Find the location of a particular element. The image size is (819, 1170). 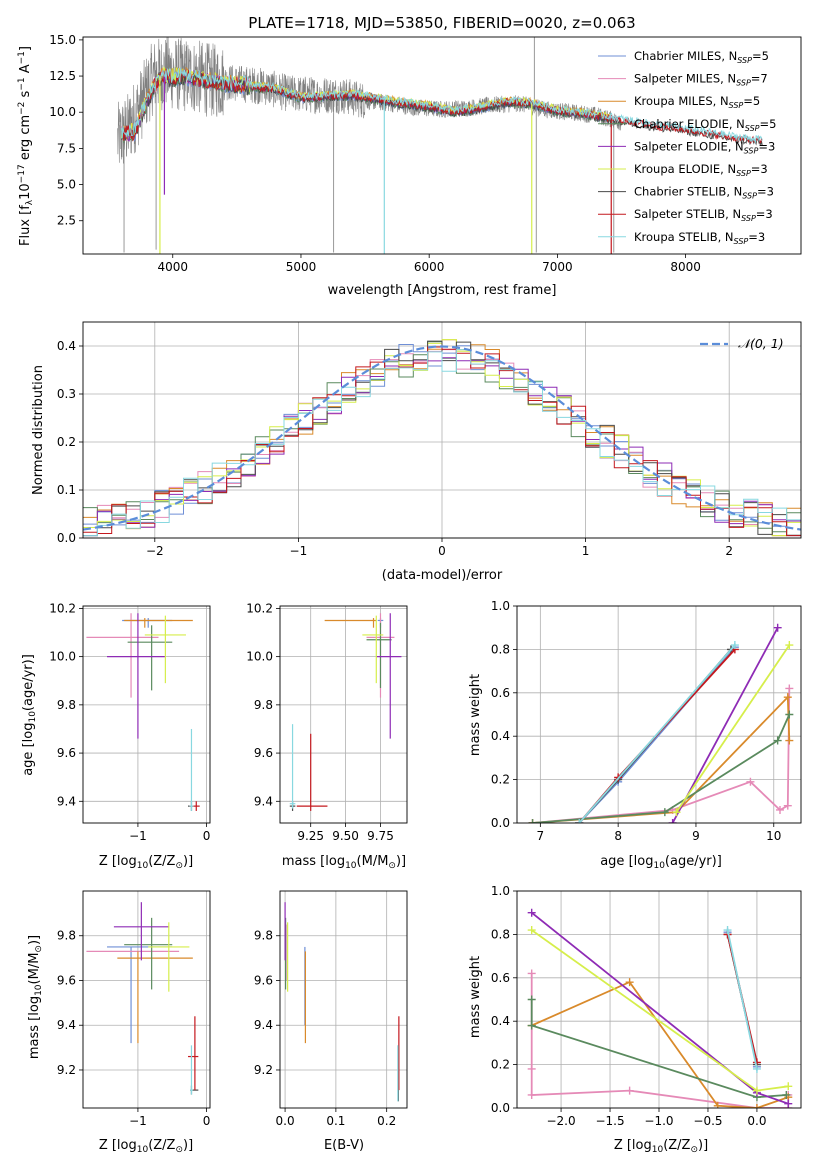

mass-weight-vs-Z-plot: −2.0 −1.5 −1.0 −0.5 0.0 0.0 0.2 0.4 0.6 0.8 1.0 is located at coordinates (646, 1006).